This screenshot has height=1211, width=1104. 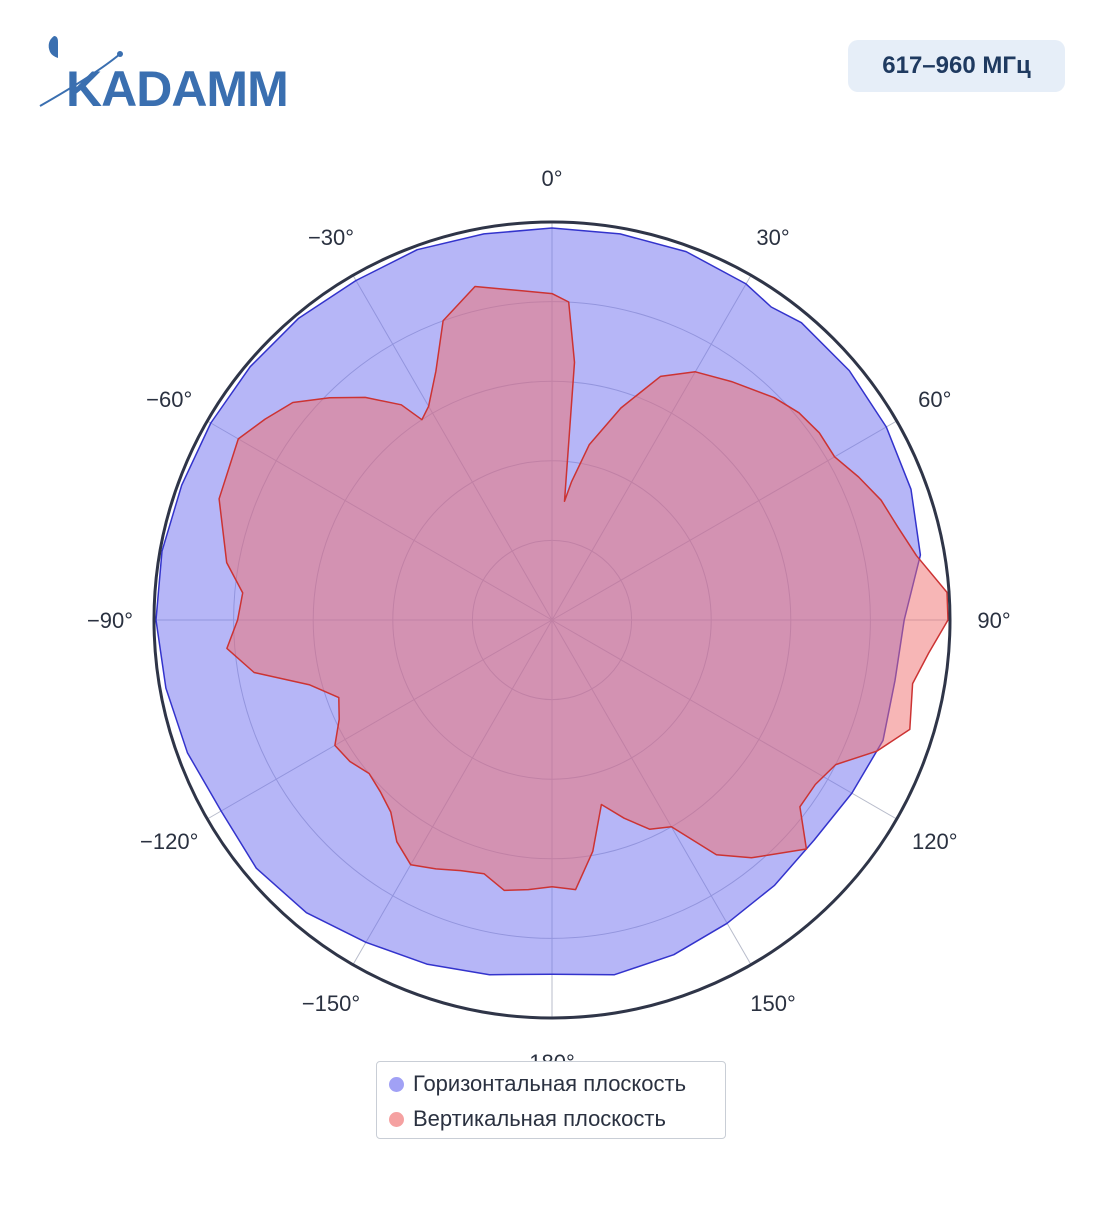 What do you see at coordinates (934, 399) in the screenshot?
I see `angular-tick-label: 60°` at bounding box center [934, 399].